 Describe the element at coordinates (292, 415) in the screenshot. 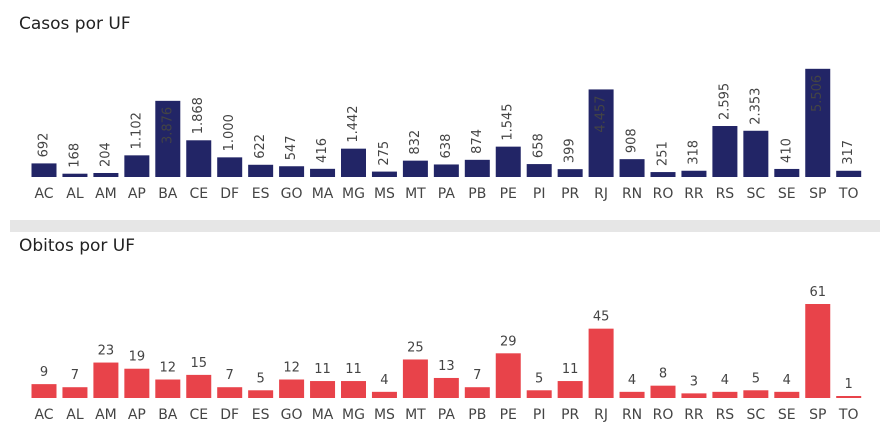

I see `x-tick-label: GO` at that location.